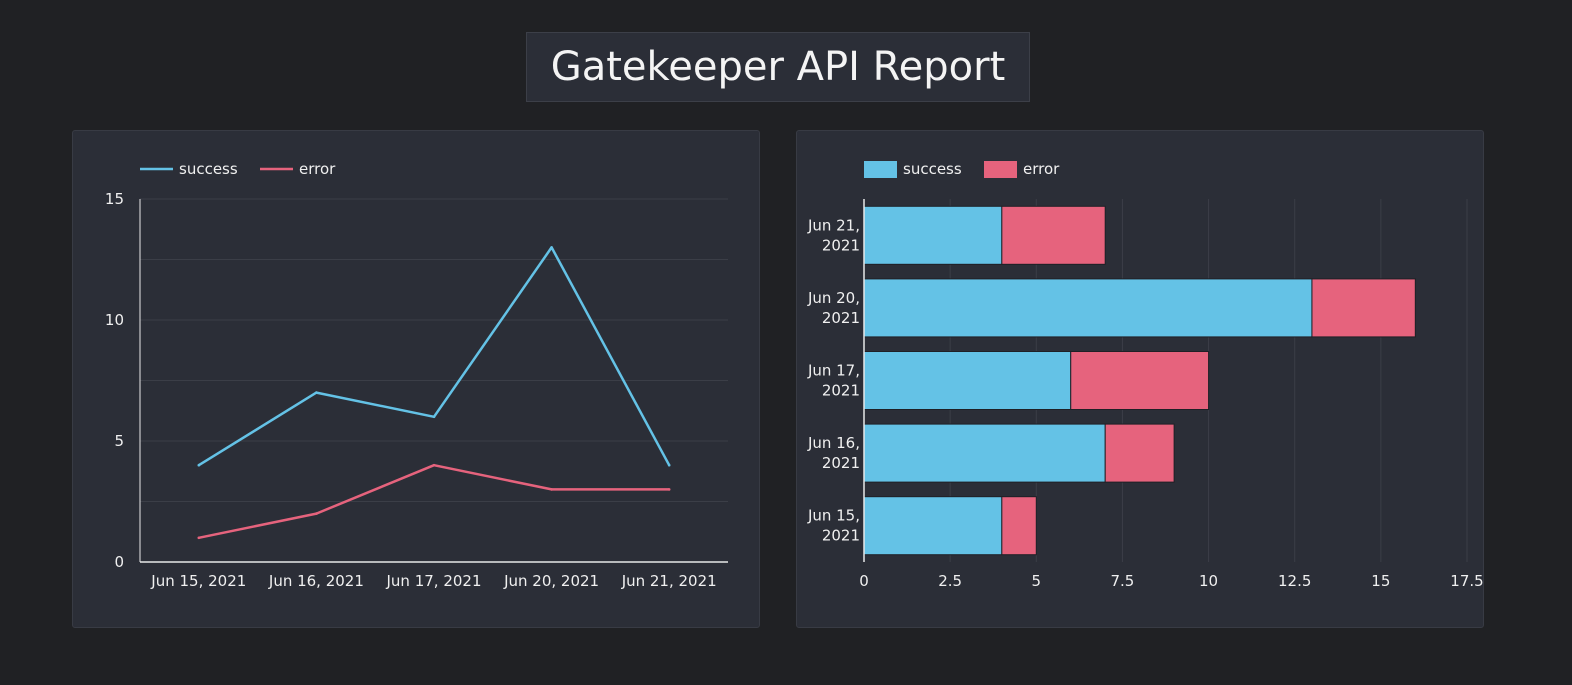 The image size is (1572, 685). What do you see at coordinates (833, 235) in the screenshot?
I see `y-tick-label: Jun 21, 2021` at bounding box center [833, 235].